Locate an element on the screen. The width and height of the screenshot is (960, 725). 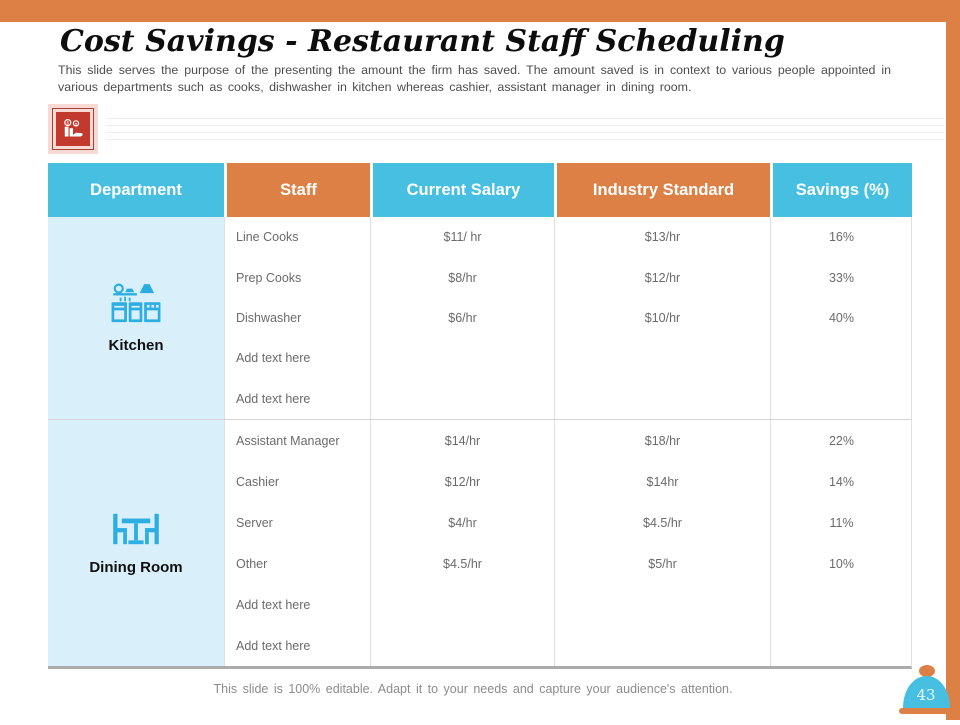
money-hand-icon-frame: $ $ is located at coordinates (73, 129).